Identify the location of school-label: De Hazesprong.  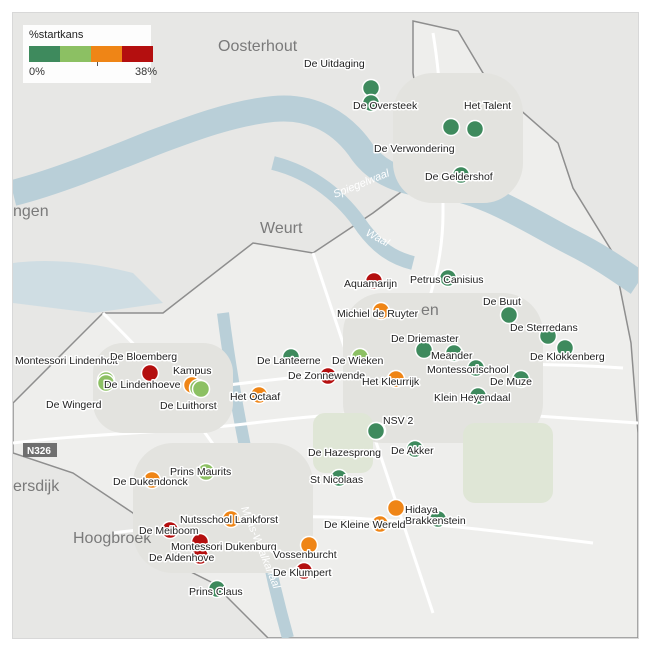
(344, 453).